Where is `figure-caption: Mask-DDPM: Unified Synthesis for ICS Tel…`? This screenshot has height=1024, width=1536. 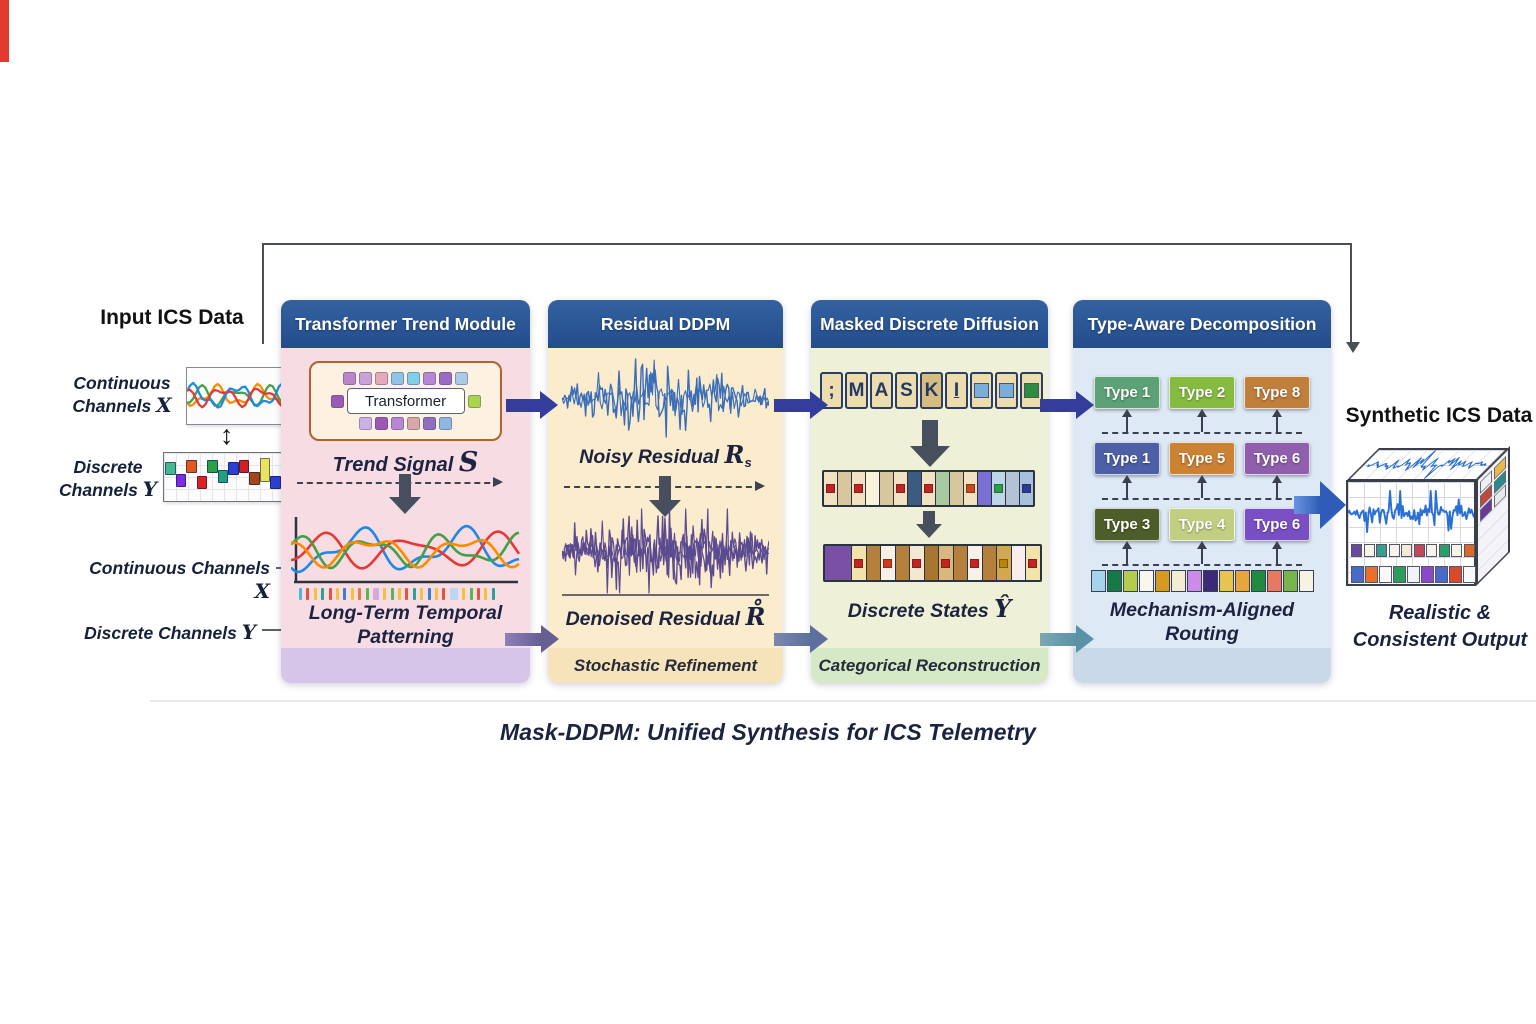 figure-caption: Mask-DDPM: Unified Synthesis for ICS Tel… is located at coordinates (768, 732).